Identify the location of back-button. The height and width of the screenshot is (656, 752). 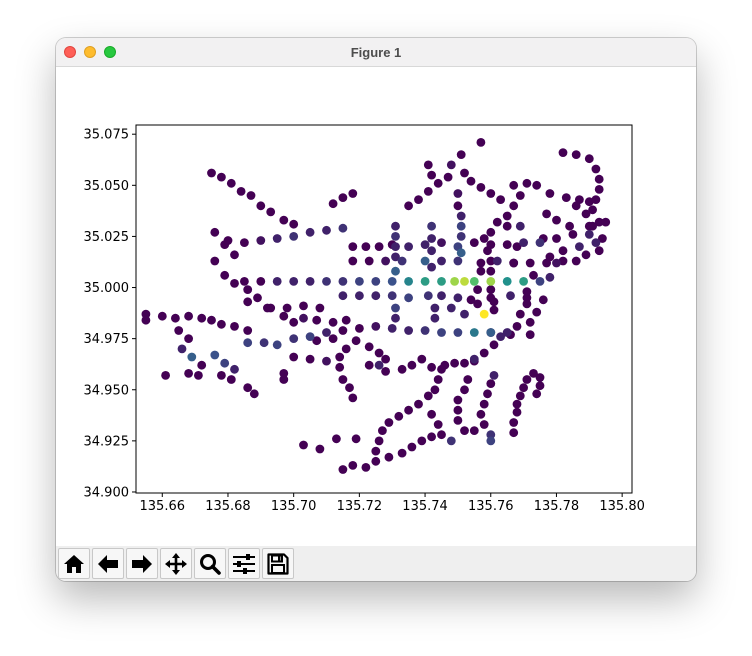
(108, 563).